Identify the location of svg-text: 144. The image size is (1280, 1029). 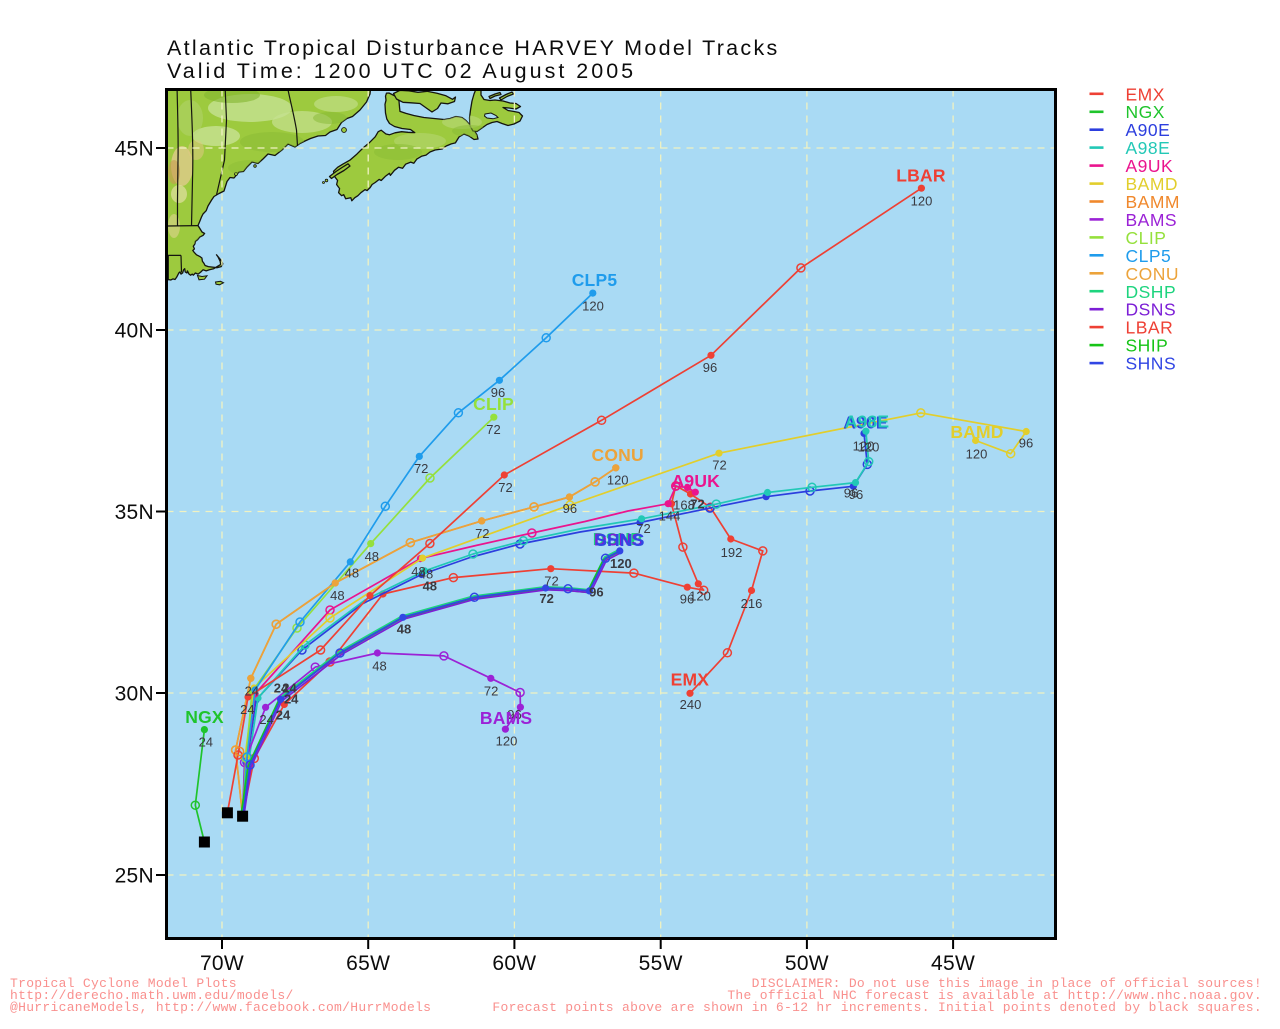
(670, 516).